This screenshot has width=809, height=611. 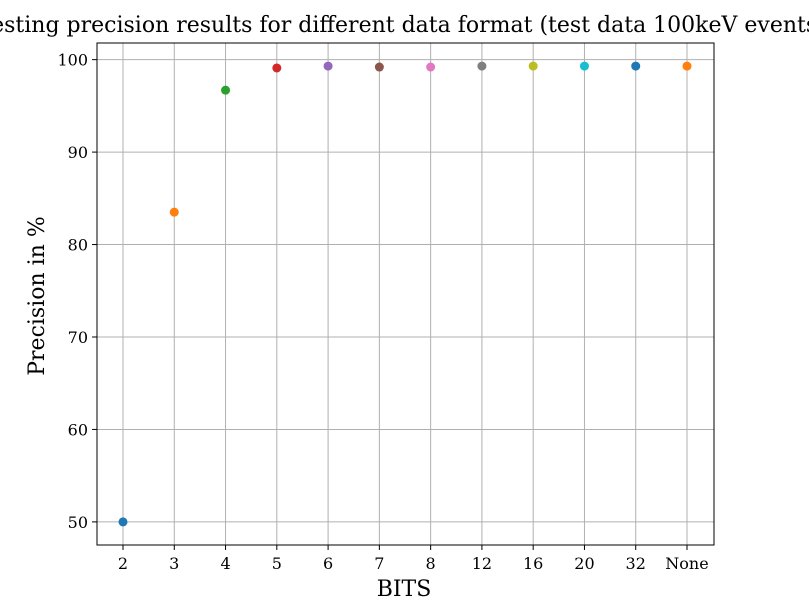 What do you see at coordinates (533, 563) in the screenshot?
I see `x-tick-label: 16` at bounding box center [533, 563].